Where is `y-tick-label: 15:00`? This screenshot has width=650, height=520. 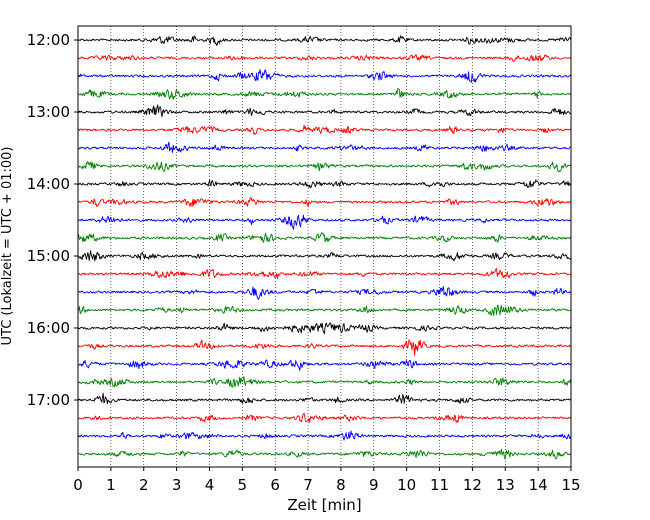 y-tick-label: 15:00 is located at coordinates (48, 256).